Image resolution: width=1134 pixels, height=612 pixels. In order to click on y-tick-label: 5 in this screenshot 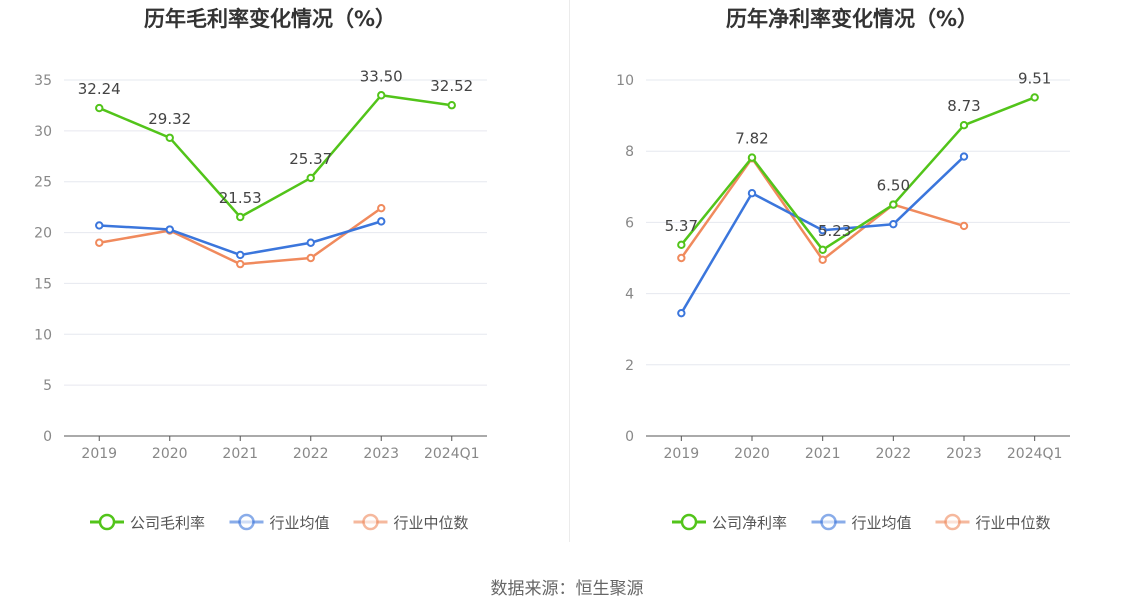, I will do `click(47, 386)`.